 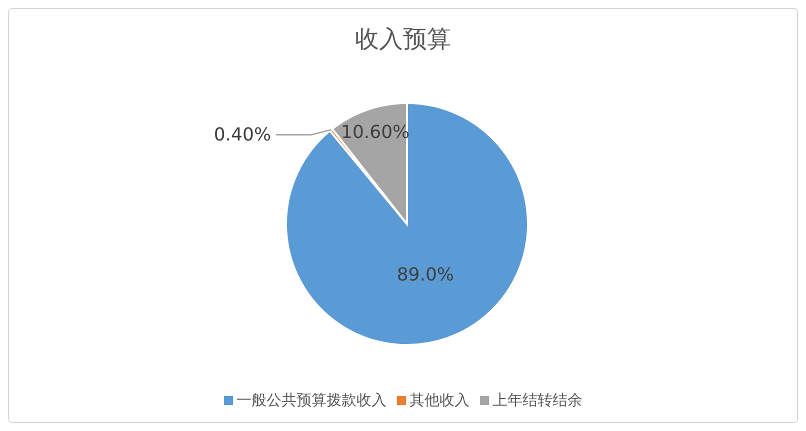 What do you see at coordinates (403, 39) in the screenshot?
I see `chart-title: 收入预算` at bounding box center [403, 39].